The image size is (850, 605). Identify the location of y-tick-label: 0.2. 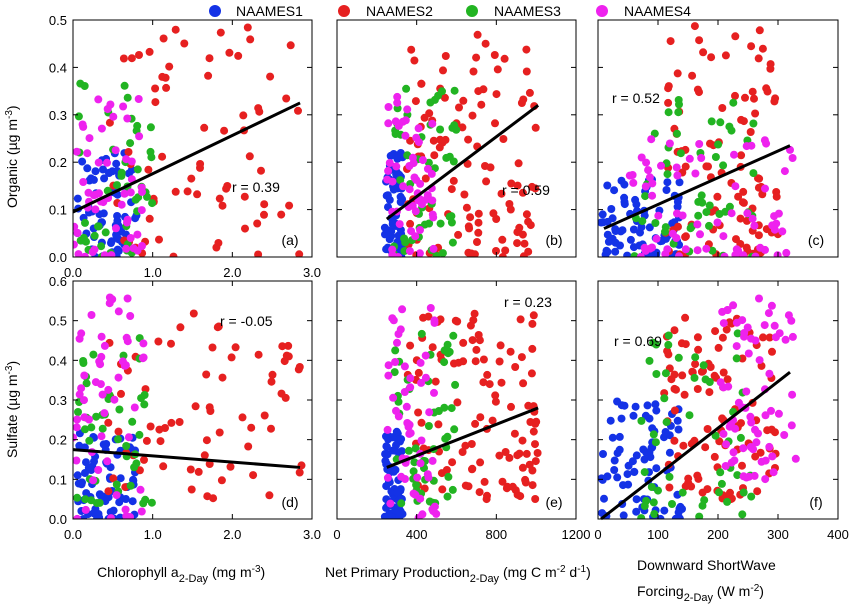
(58, 162).